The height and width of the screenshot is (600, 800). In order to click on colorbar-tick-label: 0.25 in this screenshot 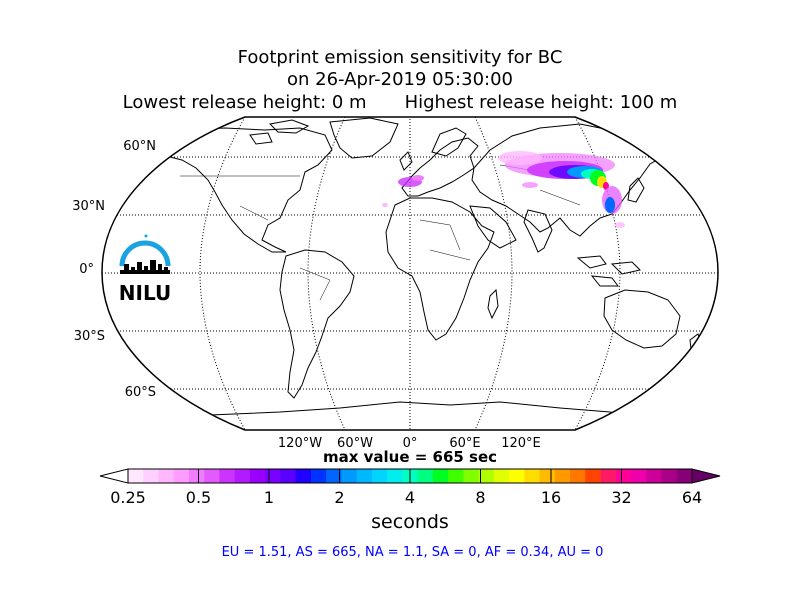, I will do `click(128, 497)`.